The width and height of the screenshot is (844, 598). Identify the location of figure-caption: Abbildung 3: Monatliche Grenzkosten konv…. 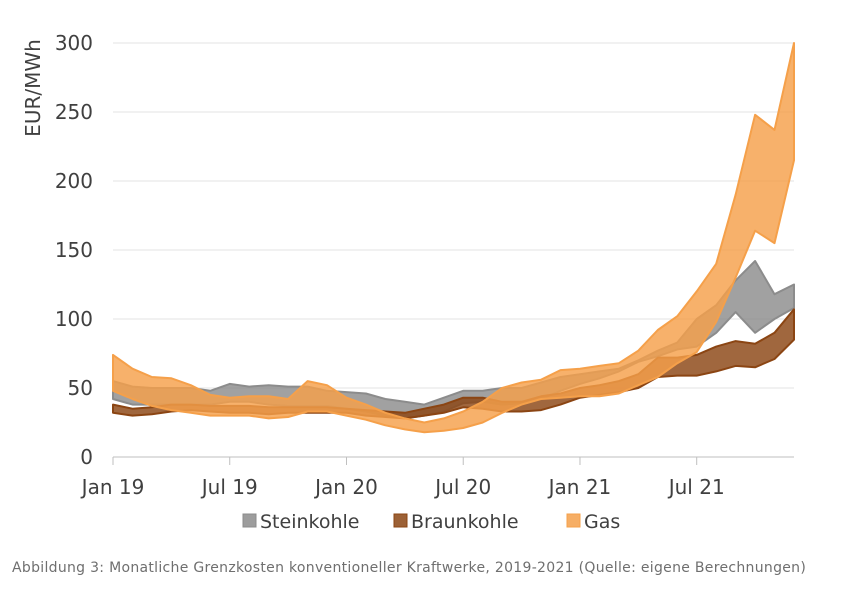
(409, 568).